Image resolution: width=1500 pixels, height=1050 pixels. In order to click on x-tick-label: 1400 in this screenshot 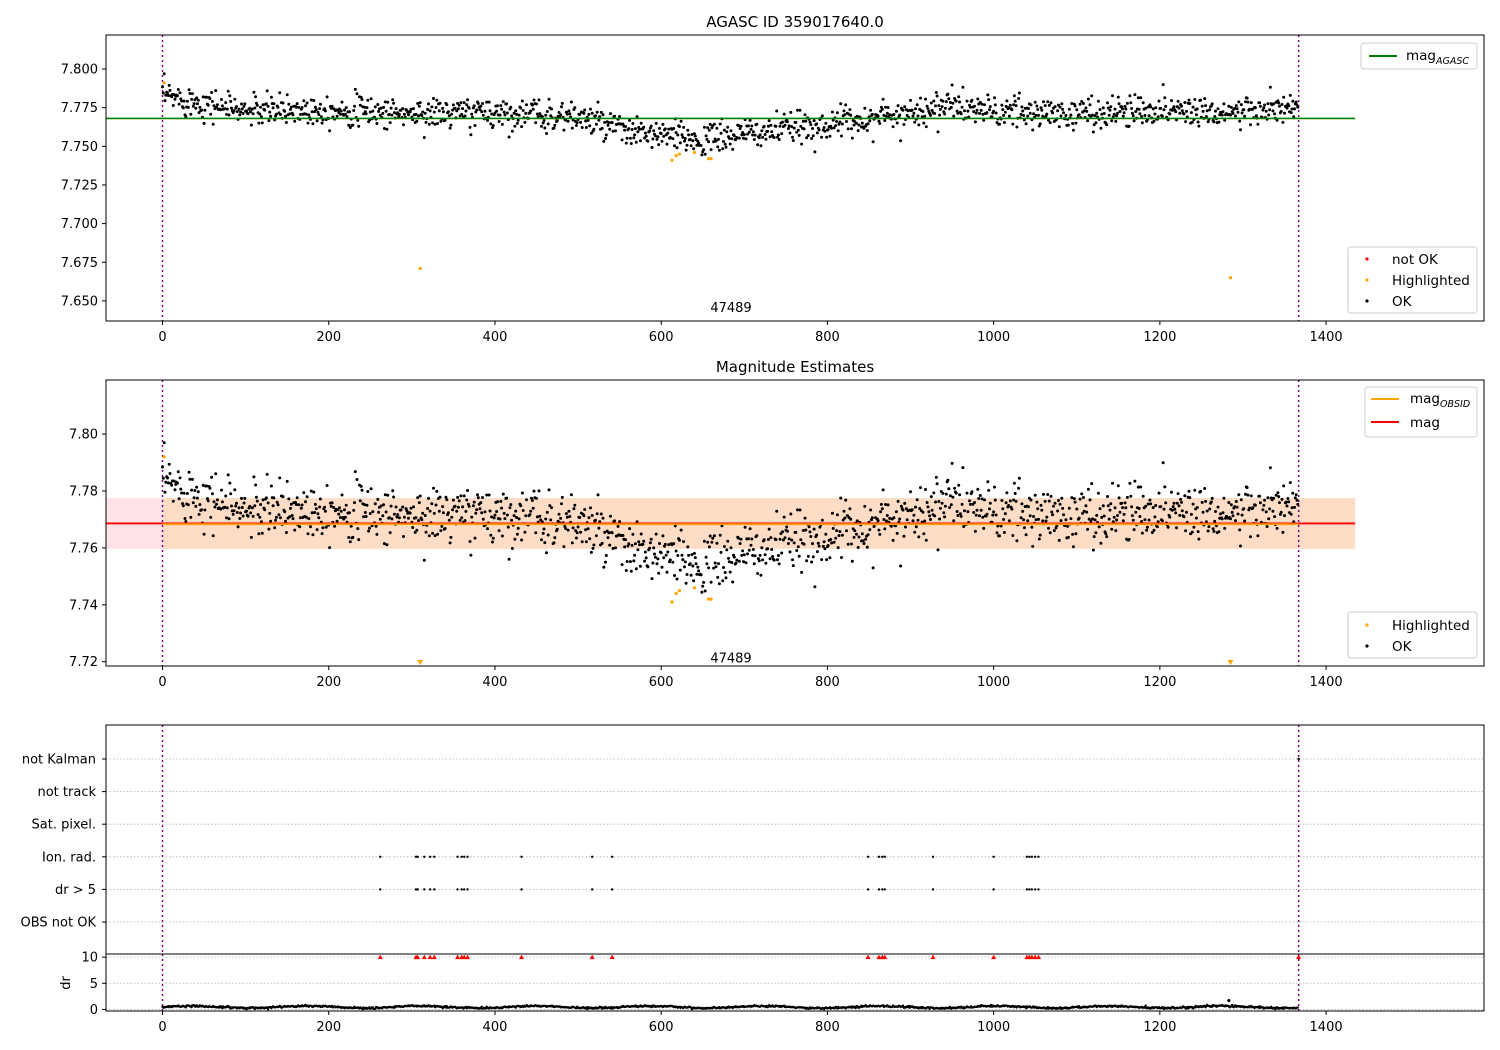, I will do `click(1326, 682)`.